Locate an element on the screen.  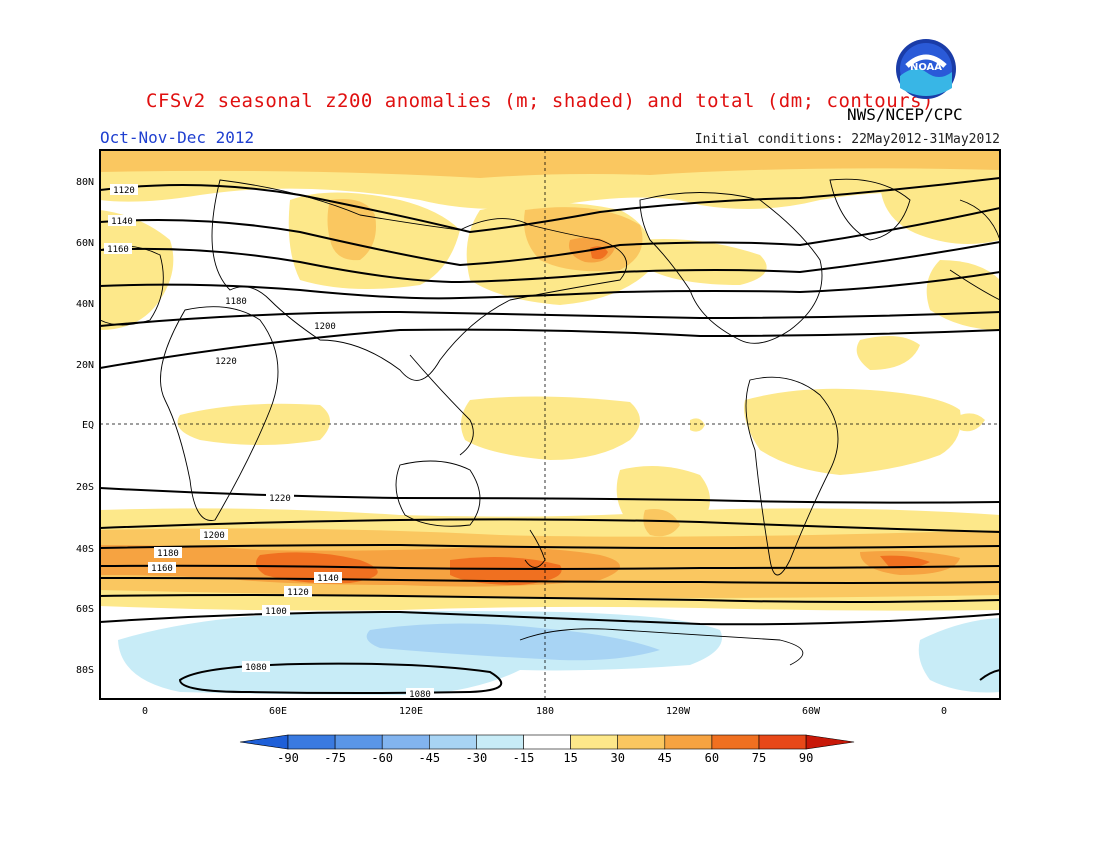
lat-label: 40N is located at coordinates (85, 304).